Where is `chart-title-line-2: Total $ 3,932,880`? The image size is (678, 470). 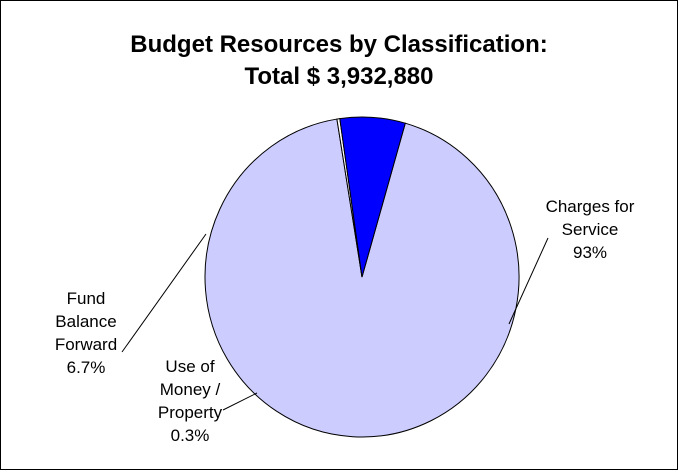
chart-title-line-2: Total $ 3,932,880 is located at coordinates (339, 76).